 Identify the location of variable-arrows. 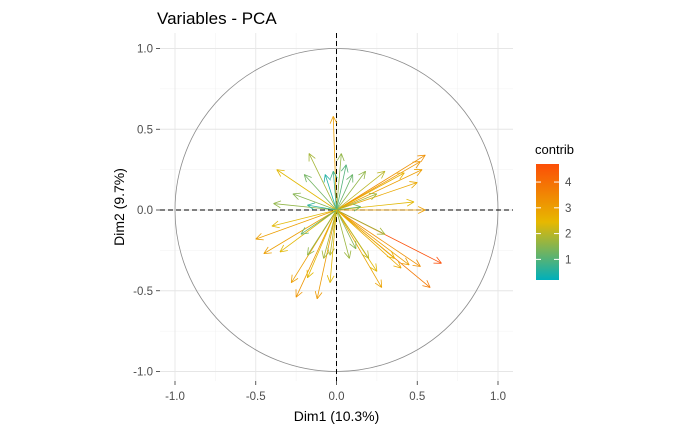
(348, 208).